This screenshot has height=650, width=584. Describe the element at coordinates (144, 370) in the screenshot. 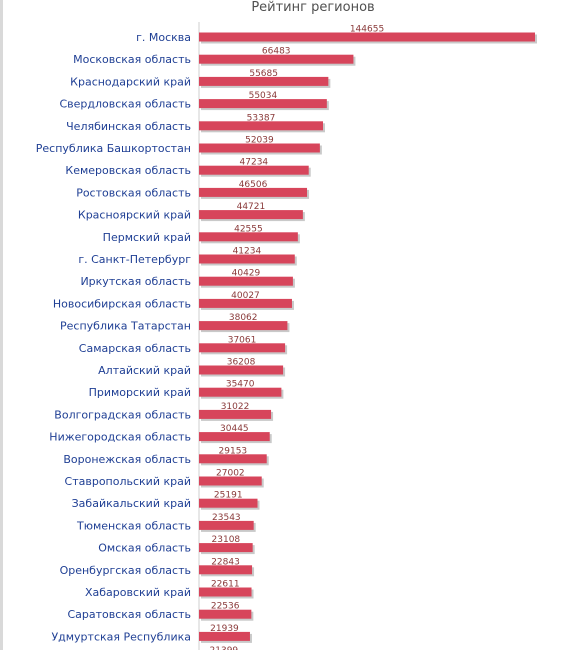

I see `category-label: Алтайский край` at that location.